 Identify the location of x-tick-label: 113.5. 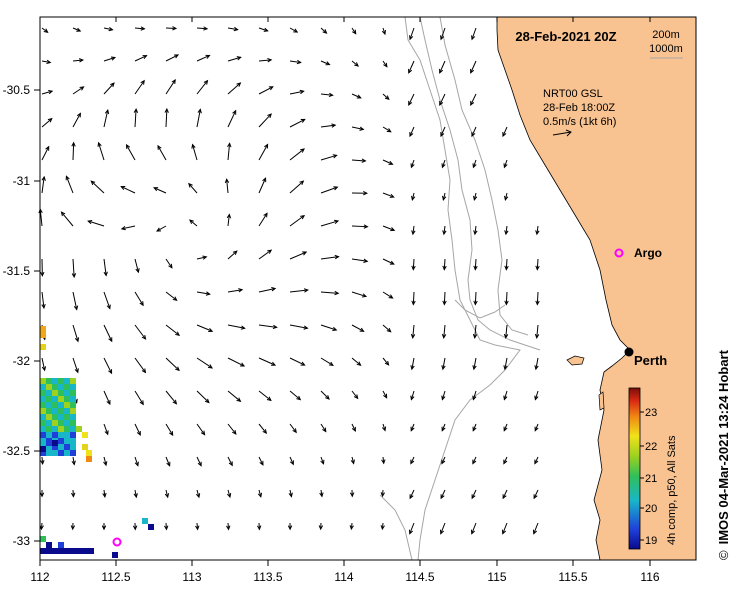
(267, 577).